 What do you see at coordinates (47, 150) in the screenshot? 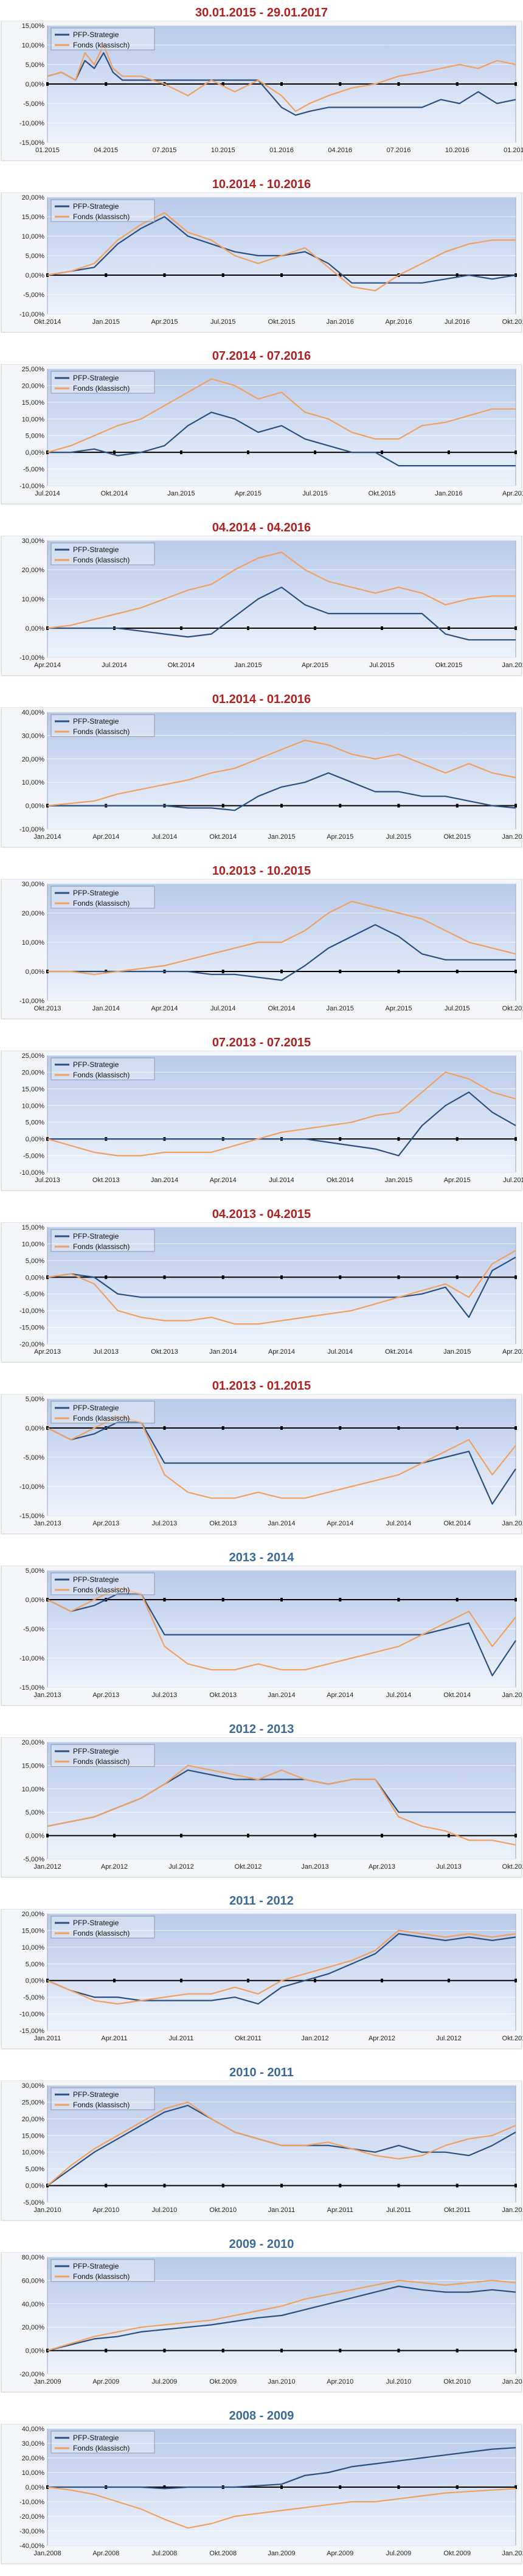
I see `x-tick-label: 01.2015` at bounding box center [47, 150].